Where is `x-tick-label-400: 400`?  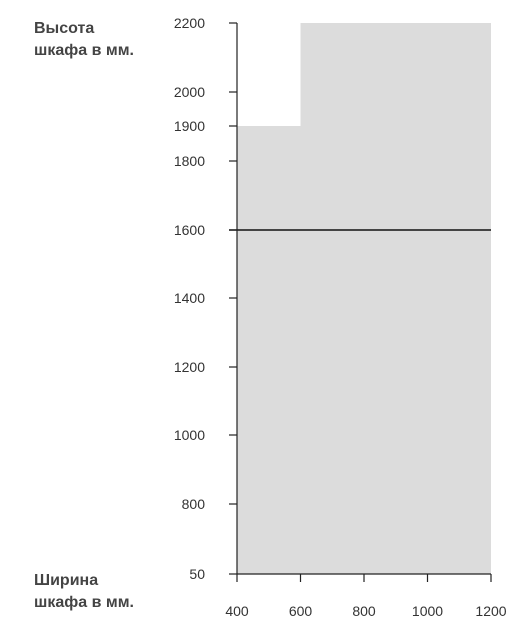 x-tick-label-400: 400 is located at coordinates (237, 611).